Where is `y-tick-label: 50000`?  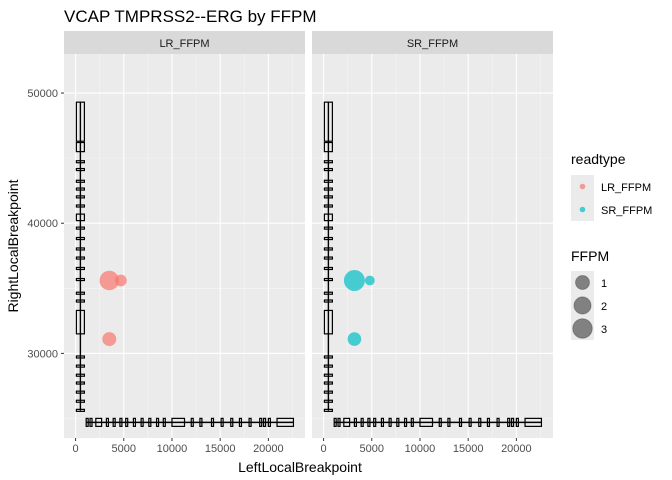 y-tick-label: 50000 is located at coordinates (42, 94).